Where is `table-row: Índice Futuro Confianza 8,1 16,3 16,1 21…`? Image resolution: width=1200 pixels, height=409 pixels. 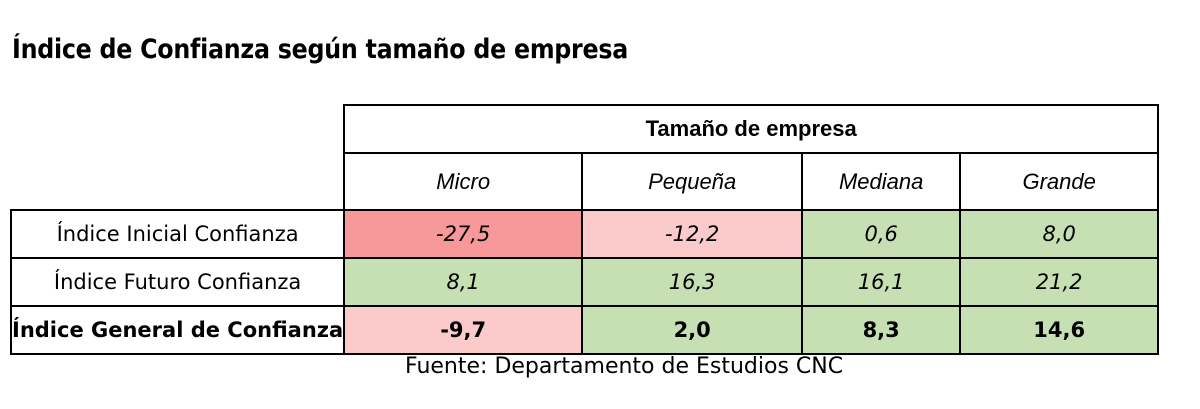 table-row: Índice Futuro Confianza 8,1 16,3 16,1 21… is located at coordinates (584, 282).